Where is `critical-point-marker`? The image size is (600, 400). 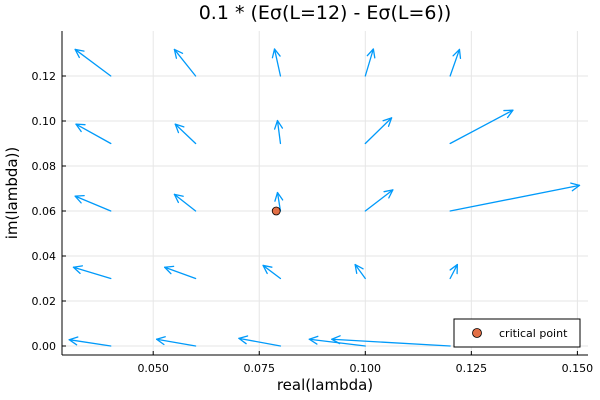
critical-point-marker is located at coordinates (276, 211).